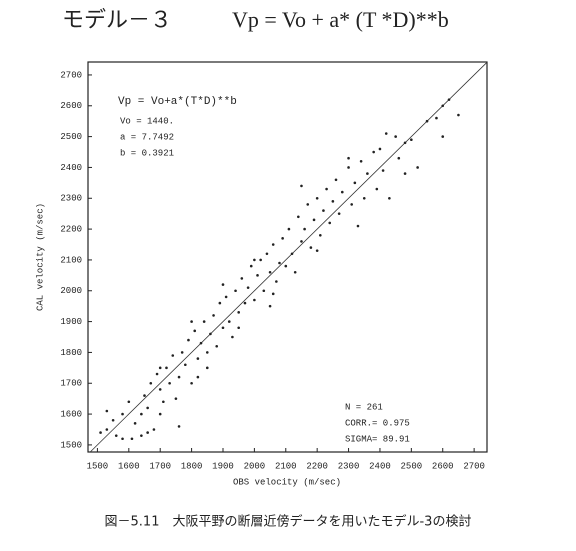 This screenshot has height=551, width=576. What do you see at coordinates (443, 466) in the screenshot?
I see `x-tick-label: 2600` at bounding box center [443, 466].